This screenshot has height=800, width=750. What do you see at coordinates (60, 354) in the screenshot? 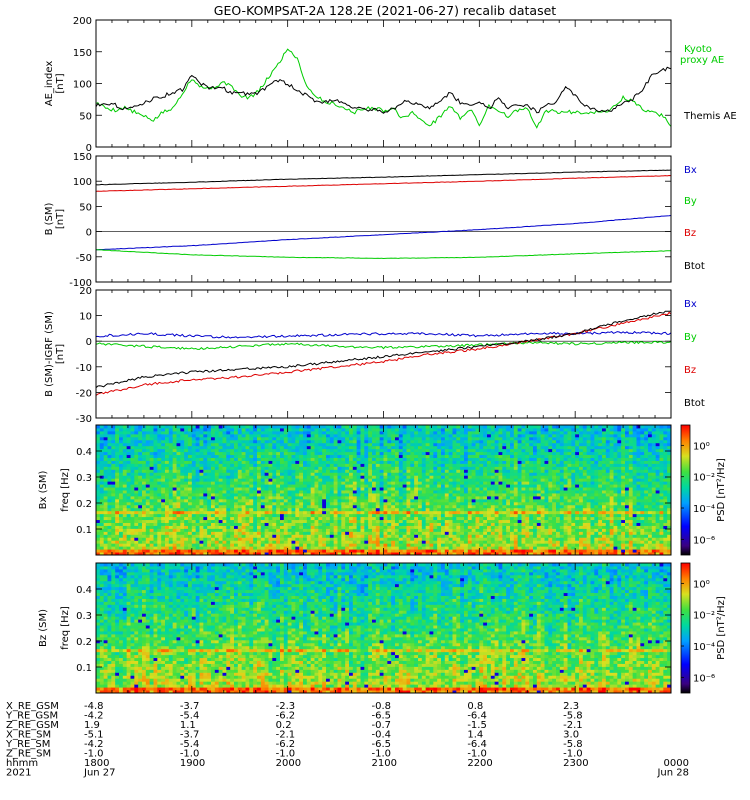
I see `bdiff-yunit: [nT]` at bounding box center [60, 354].